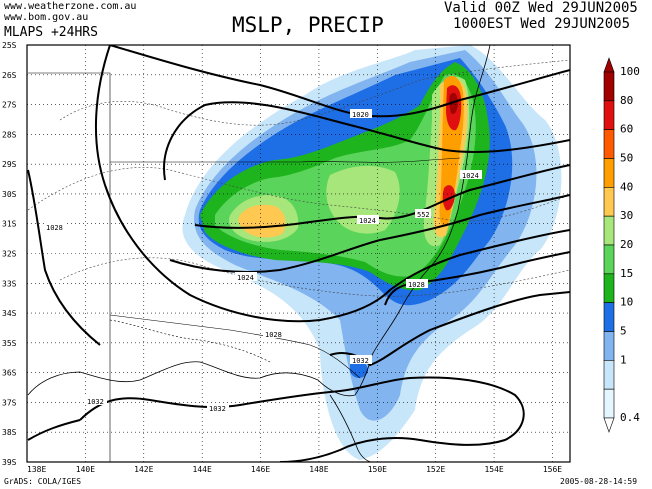 The image size is (652, 489). Describe the element at coordinates (493, 469) in the screenshot. I see `lon-tick-label: 154E` at that location.